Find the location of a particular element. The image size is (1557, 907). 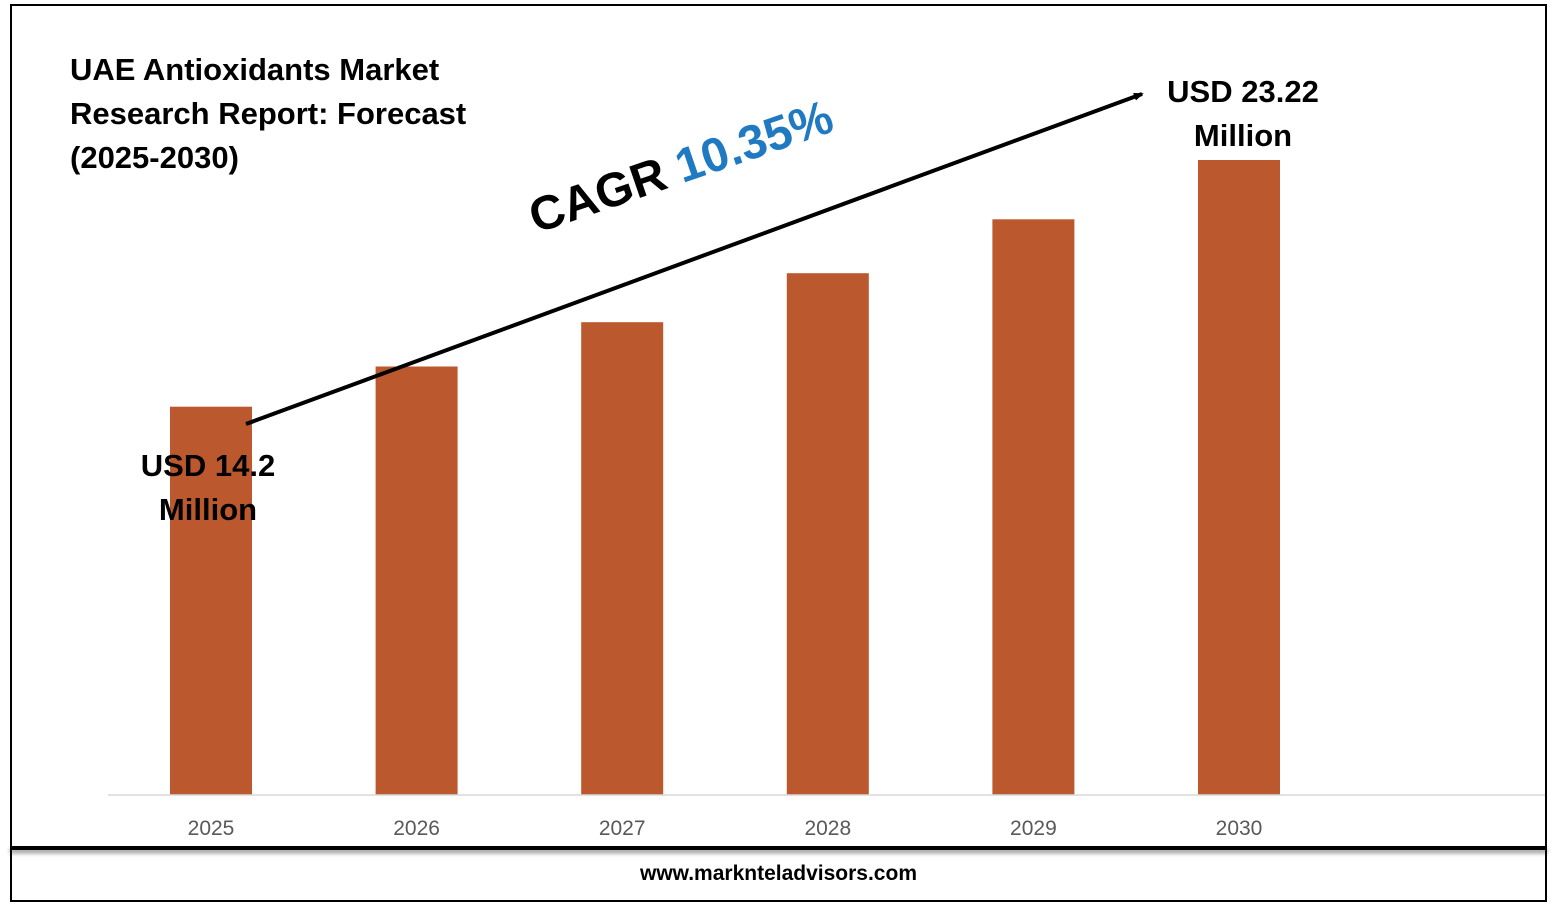

x-tick-label-2025: 2025 is located at coordinates (211, 828).